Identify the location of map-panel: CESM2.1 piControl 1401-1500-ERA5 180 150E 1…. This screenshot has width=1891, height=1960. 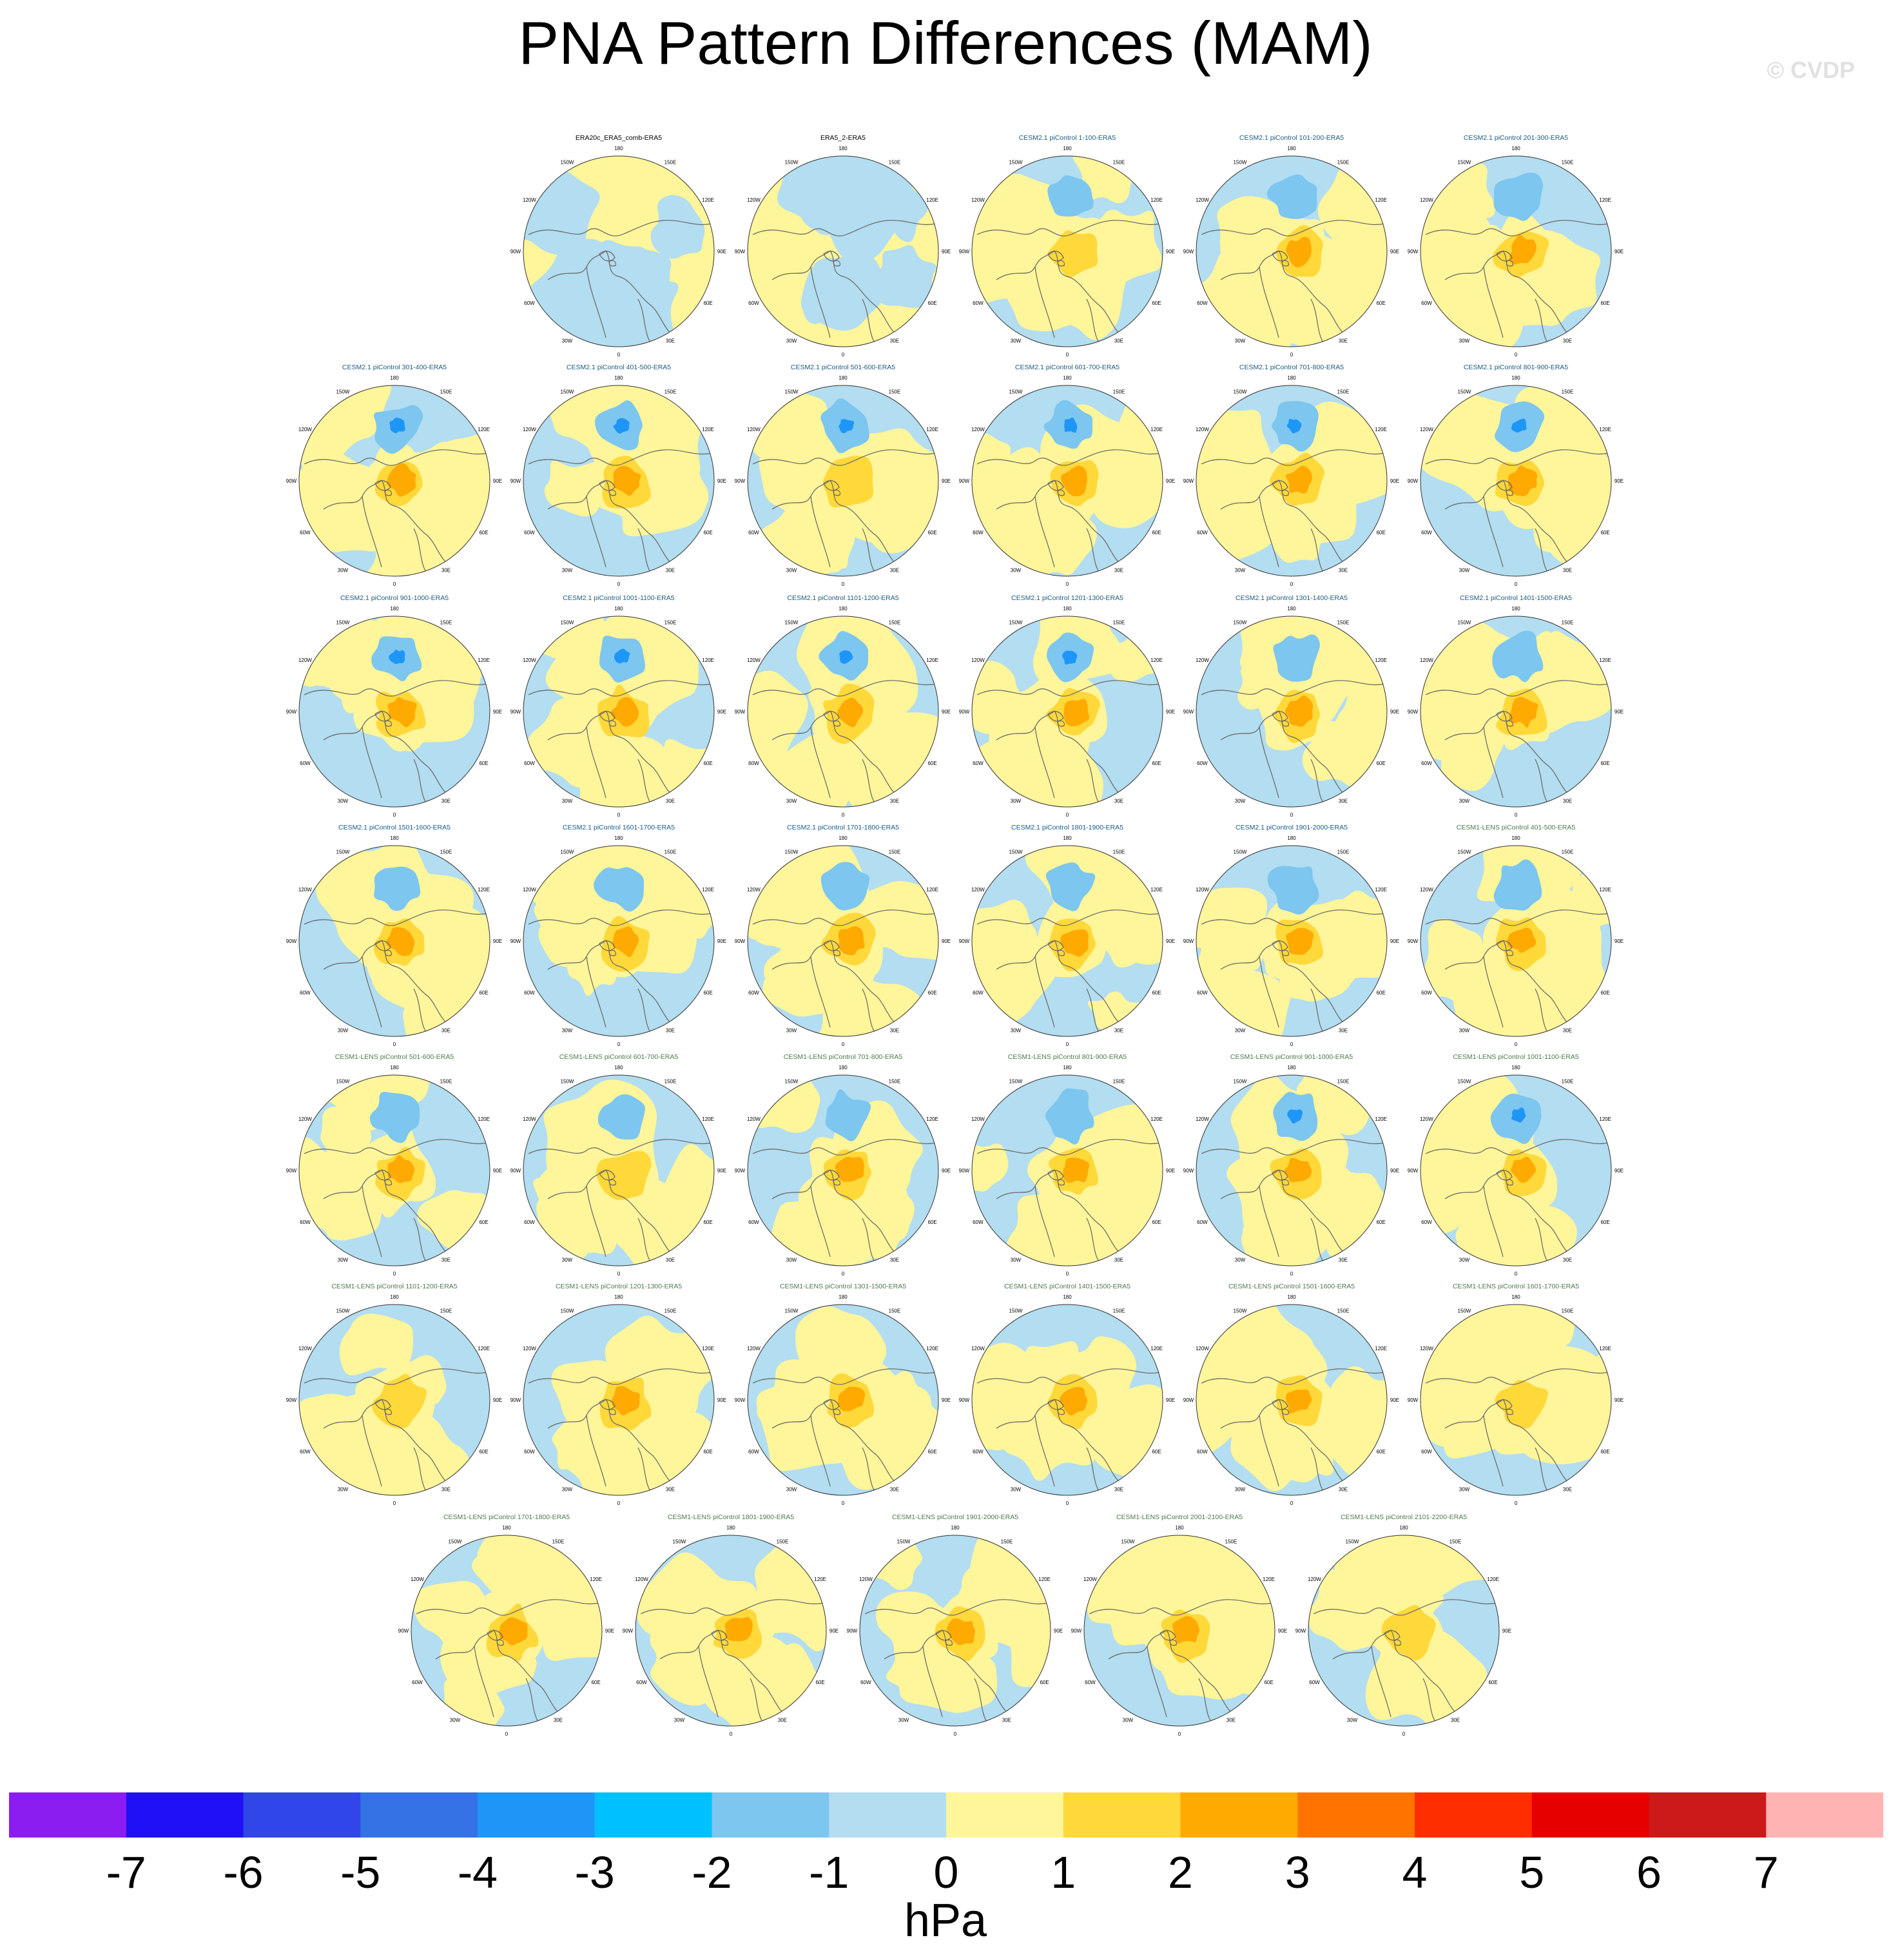
(1515, 709).